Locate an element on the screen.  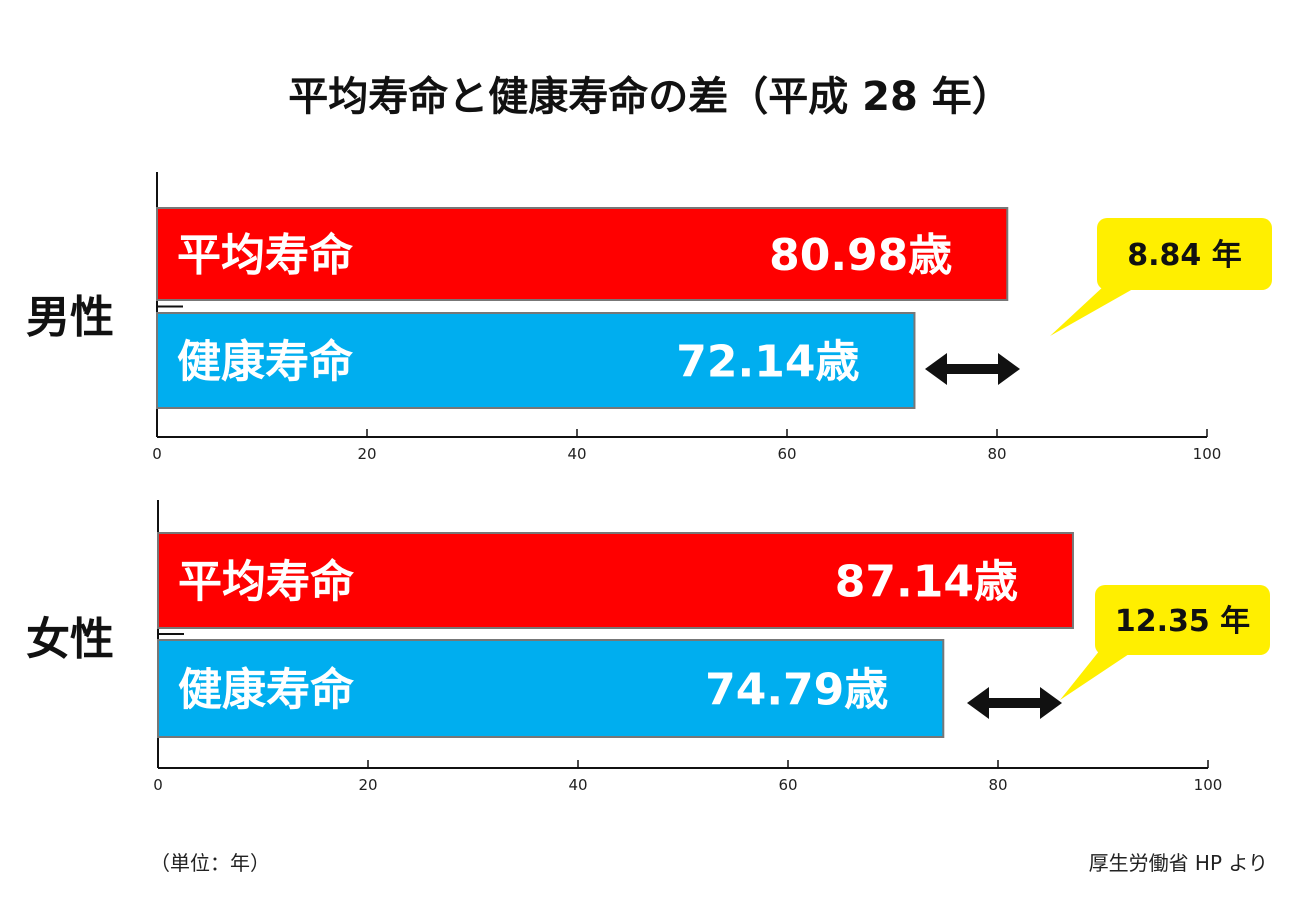
bar-value-label: 74.79歳 is located at coordinates (796, 690).